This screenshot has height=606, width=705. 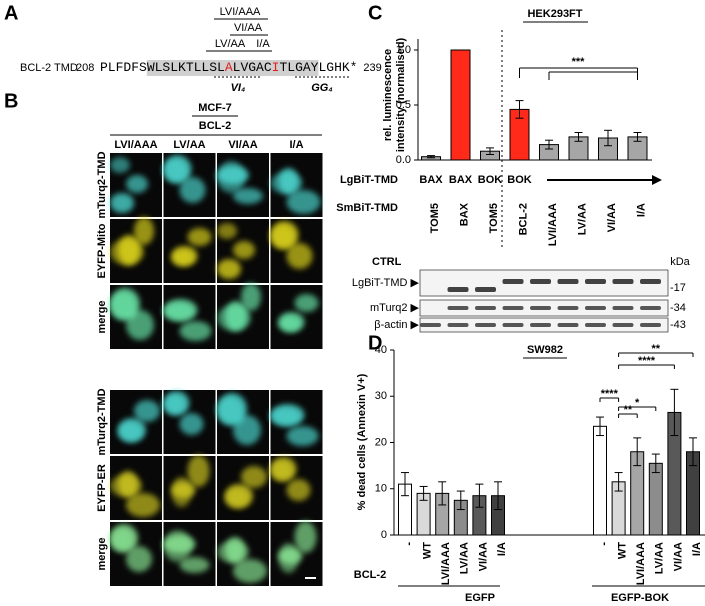 What do you see at coordinates (395, 308) in the screenshot?
I see `blot-row-label: mTurq2 ▶` at bounding box center [395, 308].